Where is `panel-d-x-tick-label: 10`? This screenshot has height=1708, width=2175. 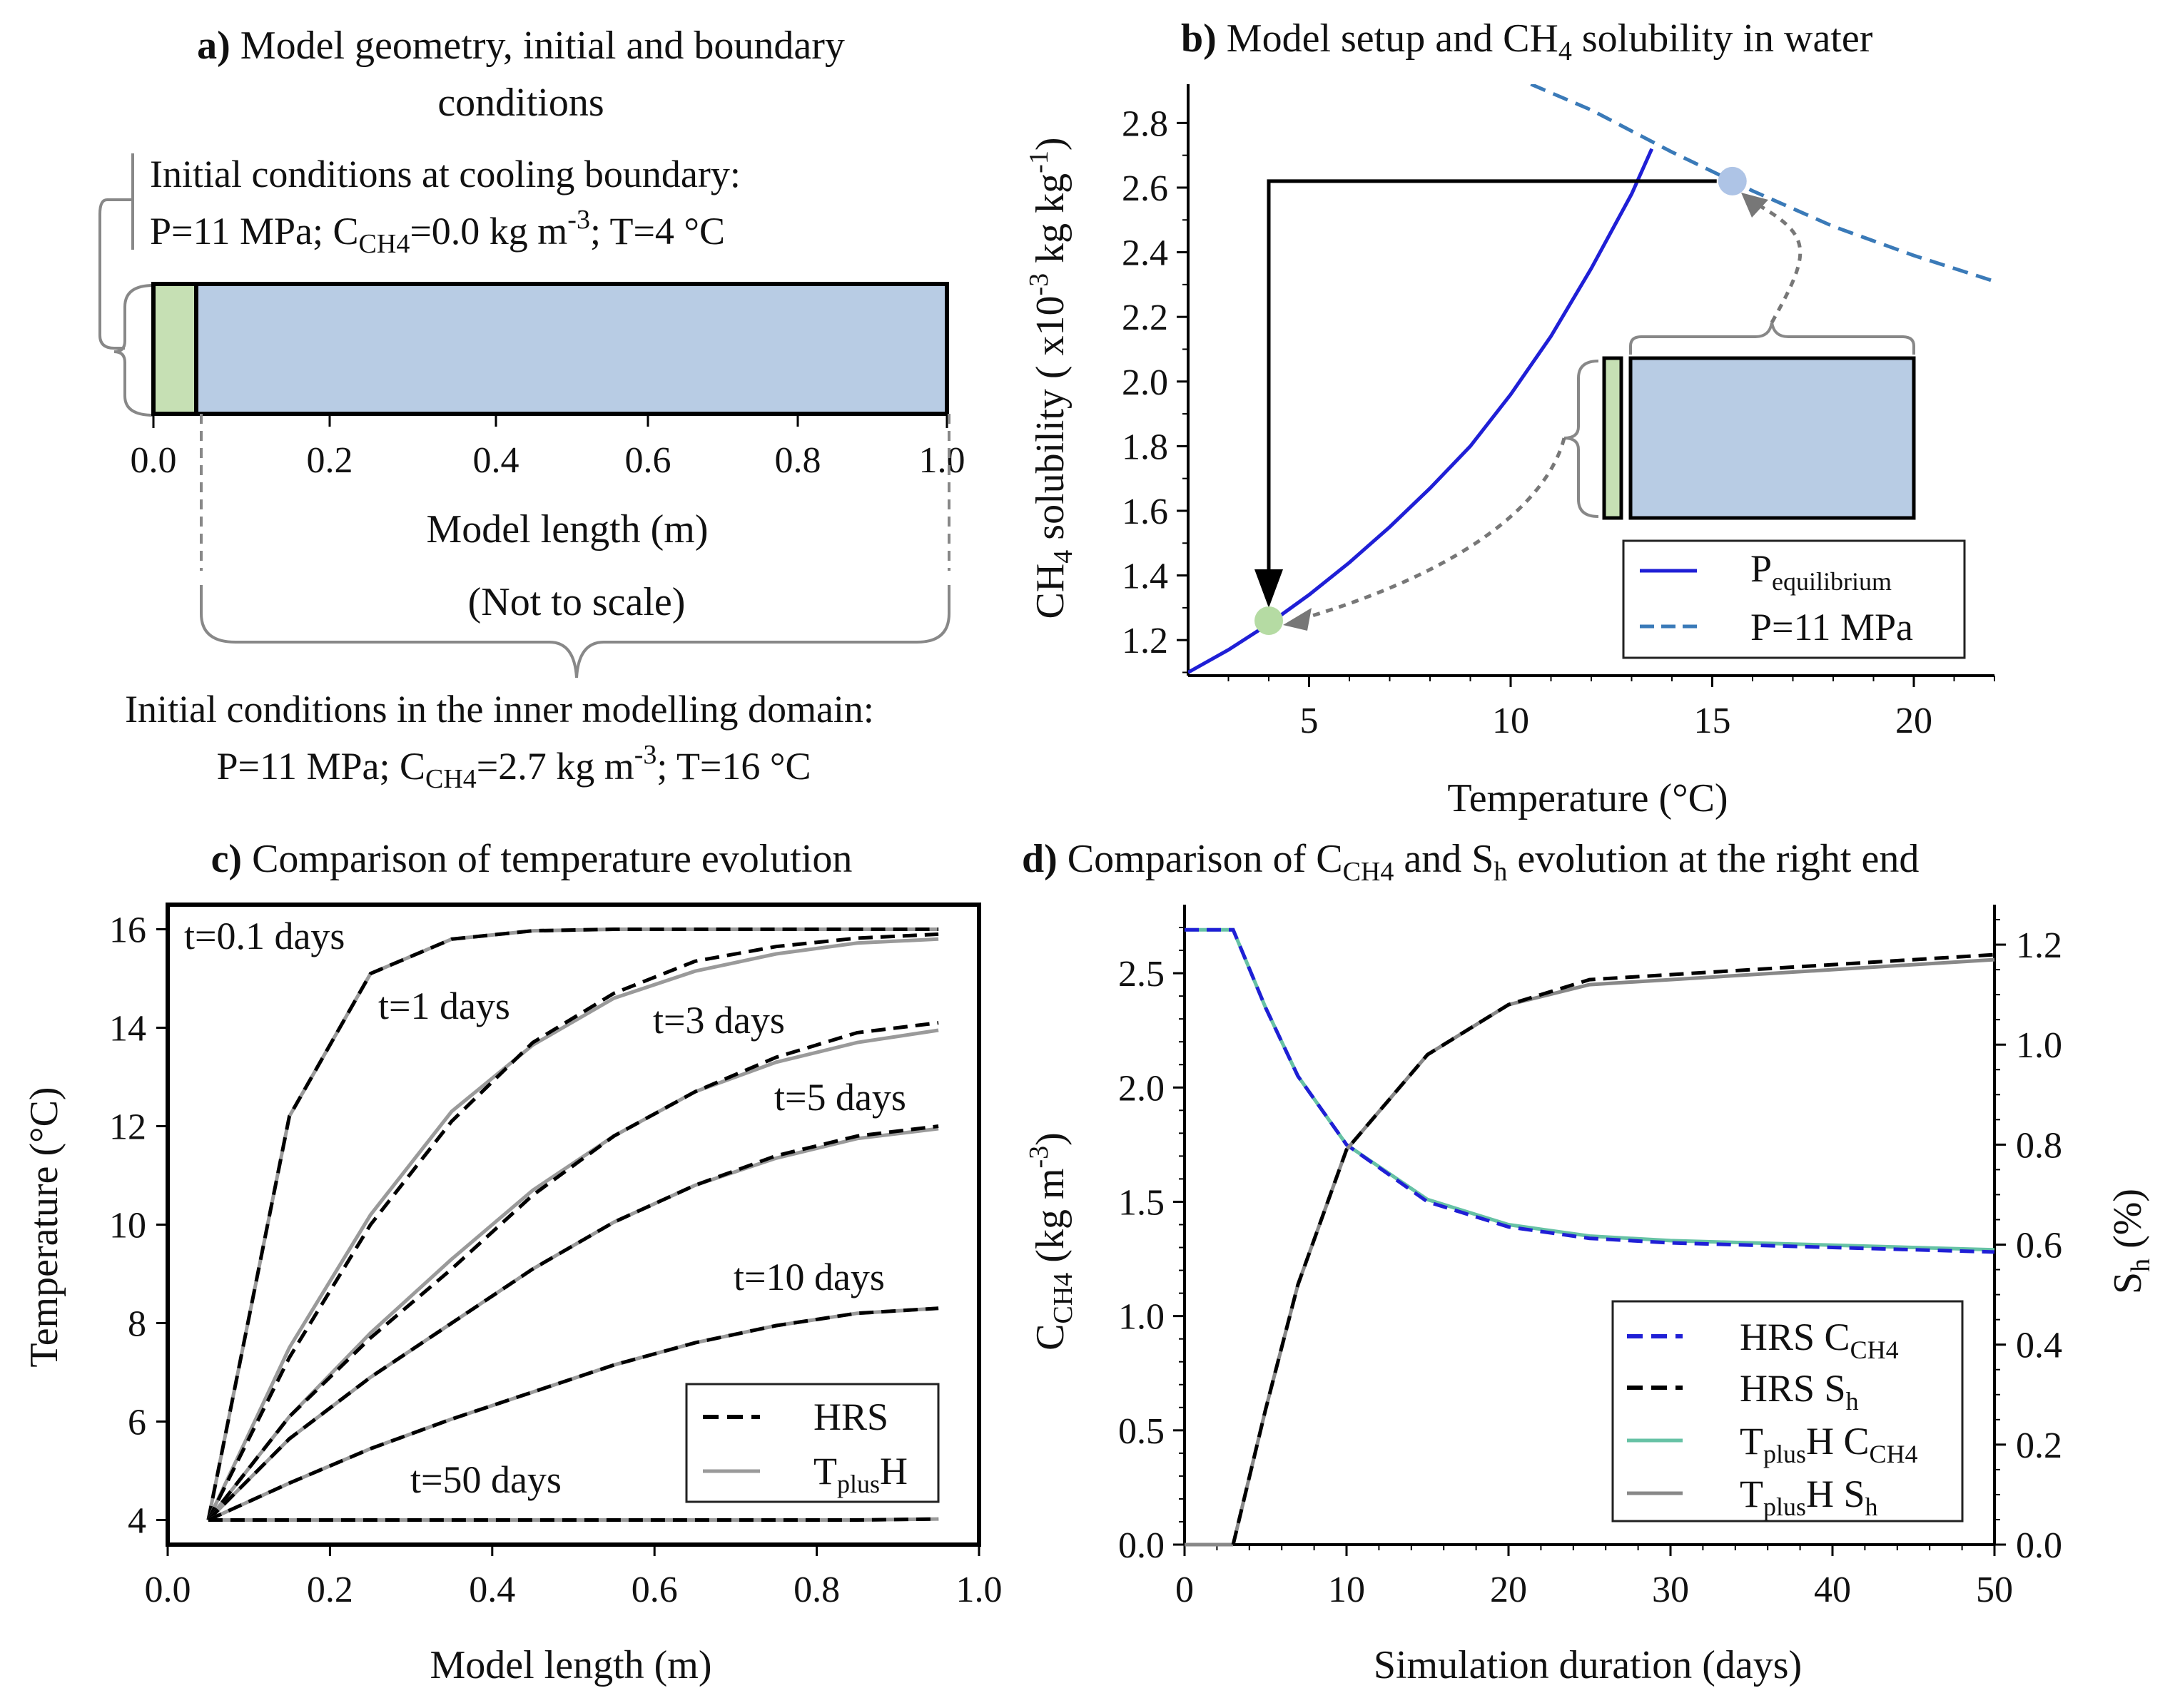 panel-d-x-tick-label: 10 is located at coordinates (1346, 1590).